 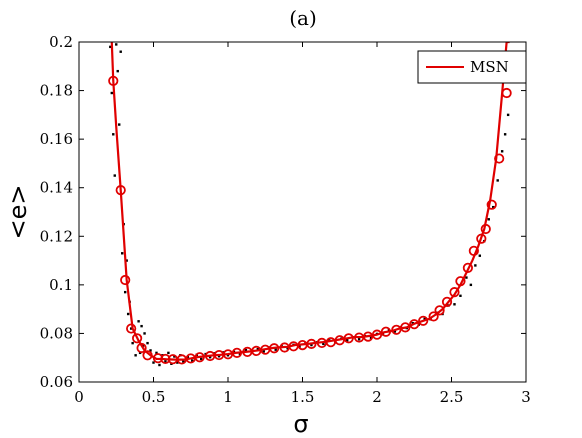 What do you see at coordinates (300, 424) in the screenshot?
I see `x-axis-label: σ` at bounding box center [300, 424].